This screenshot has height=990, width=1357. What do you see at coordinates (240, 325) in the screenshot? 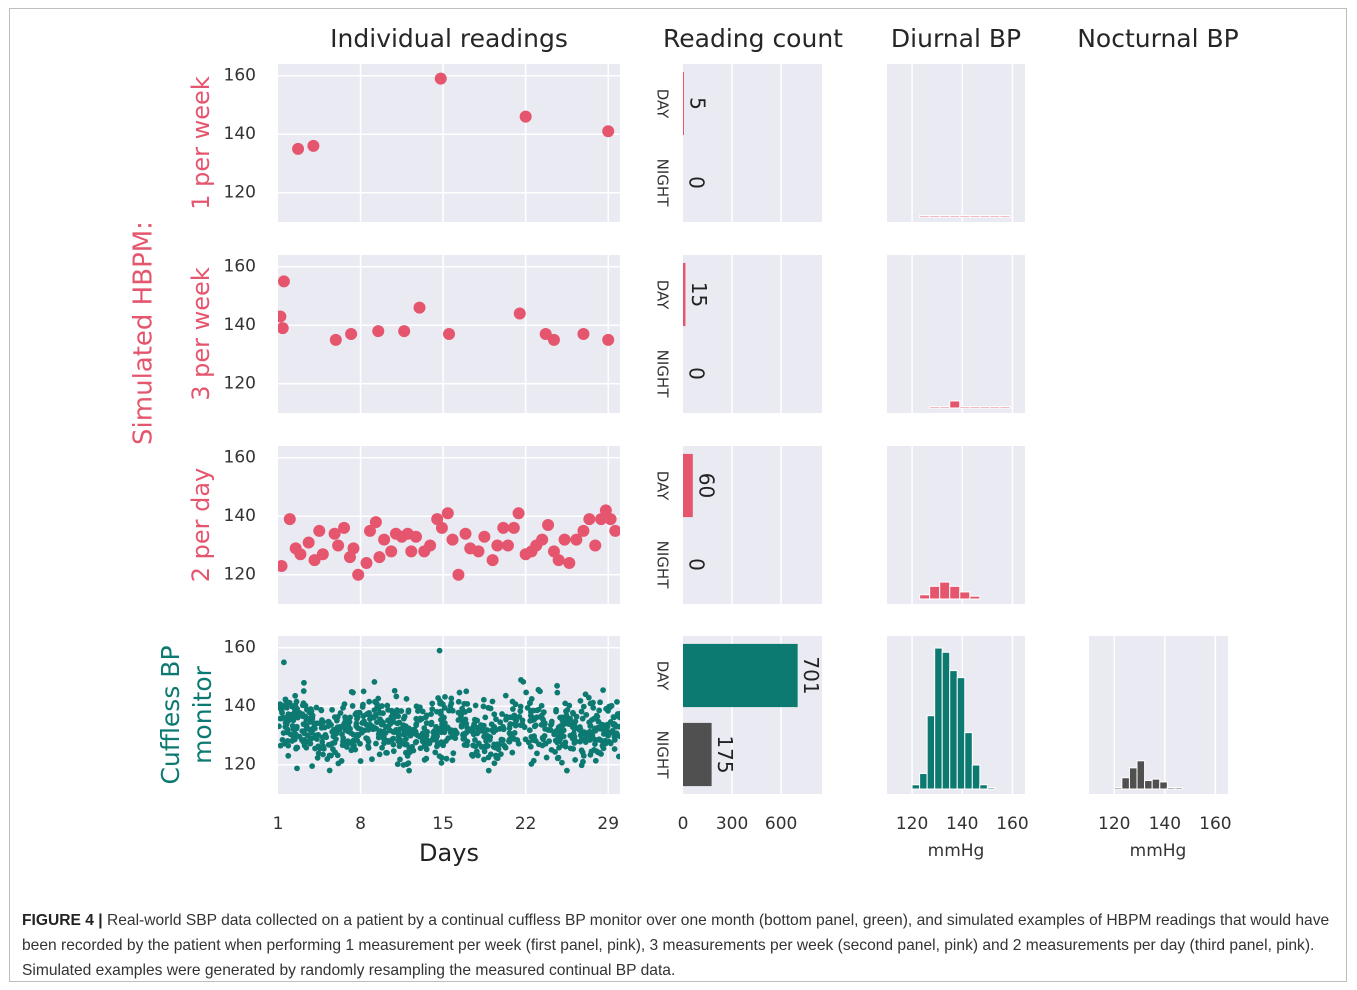
I see `y-tick-1-1: 140` at bounding box center [240, 325].